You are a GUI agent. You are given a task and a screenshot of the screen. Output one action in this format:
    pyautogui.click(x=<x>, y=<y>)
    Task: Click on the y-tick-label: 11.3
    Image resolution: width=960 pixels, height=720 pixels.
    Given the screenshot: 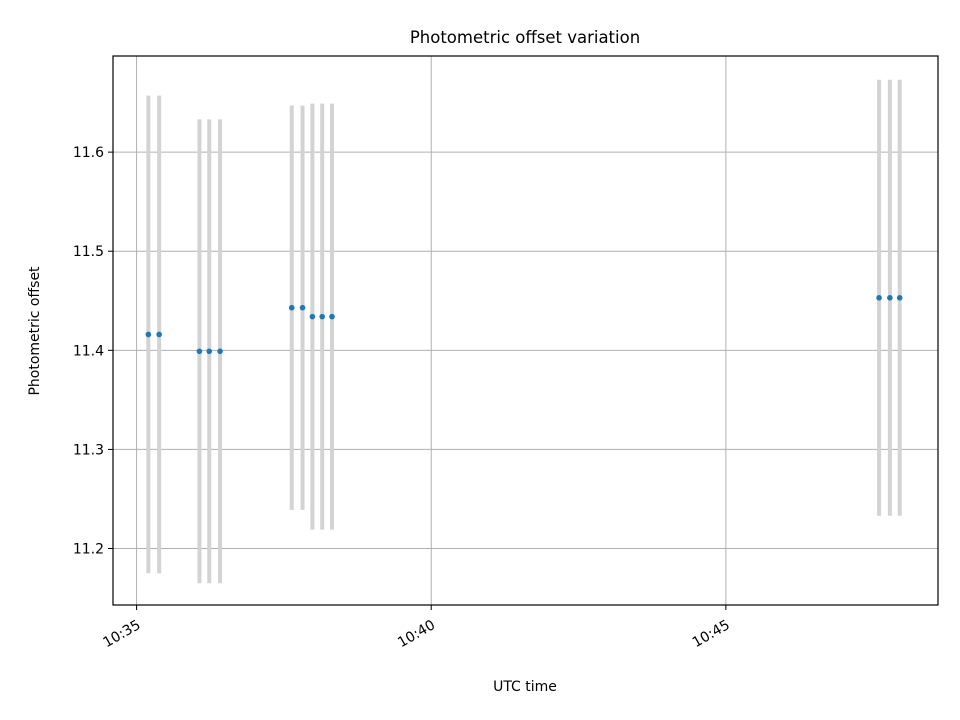 What is the action you would take?
    pyautogui.click(x=88, y=450)
    